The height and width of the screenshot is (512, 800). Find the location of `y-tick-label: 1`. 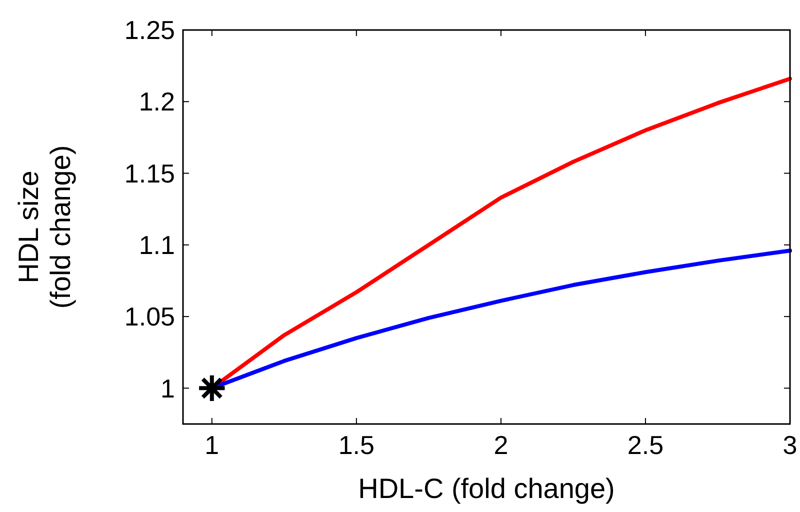

y-tick-label: 1 is located at coordinates (167, 388).